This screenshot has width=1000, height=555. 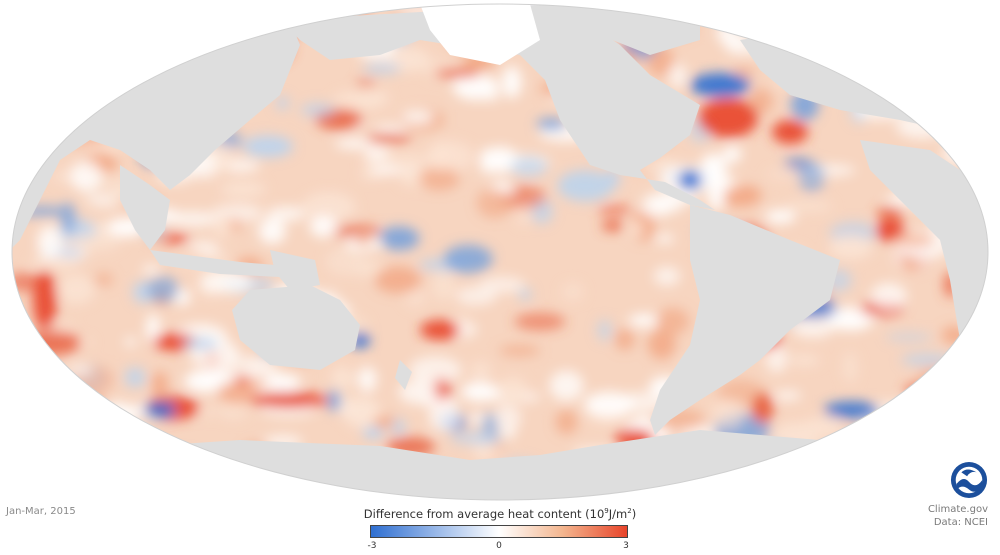 I want to click on land-australia, so click(x=296, y=327).